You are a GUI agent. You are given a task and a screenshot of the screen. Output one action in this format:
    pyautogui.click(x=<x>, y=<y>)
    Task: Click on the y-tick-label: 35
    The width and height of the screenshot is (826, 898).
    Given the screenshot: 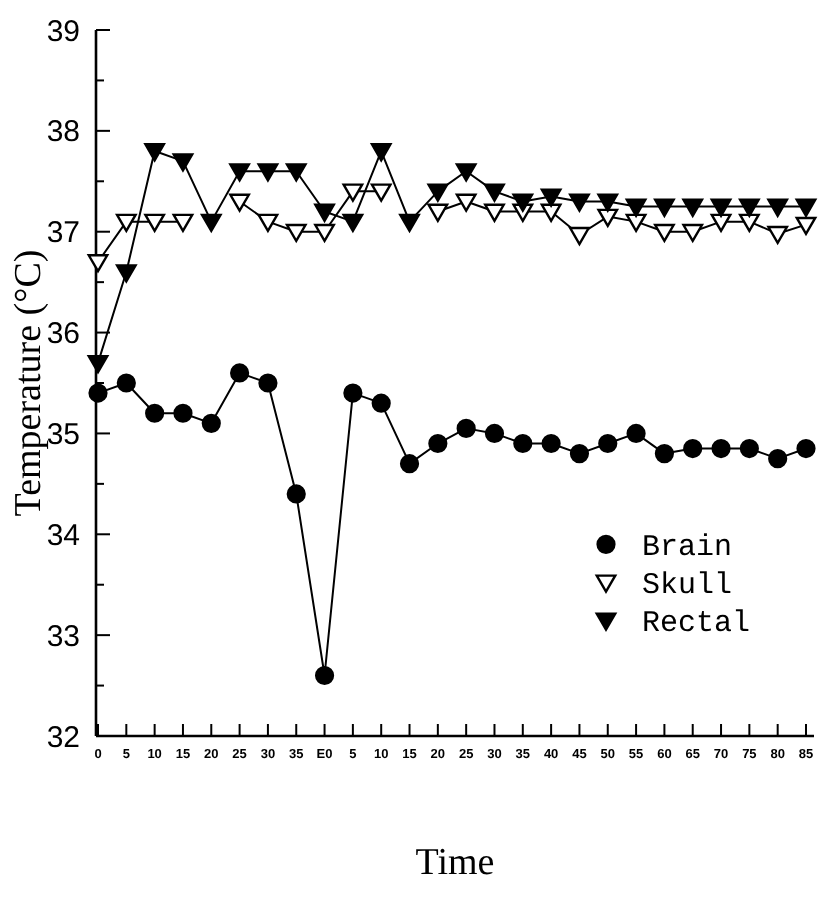 What is the action you would take?
    pyautogui.click(x=63, y=434)
    